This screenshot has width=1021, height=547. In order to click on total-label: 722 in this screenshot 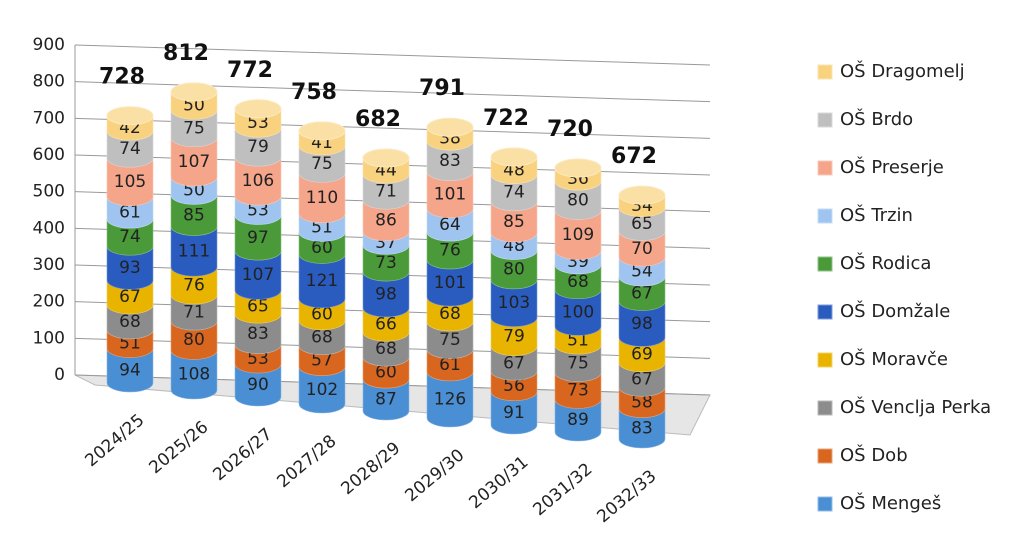, I will do `click(506, 118)`.